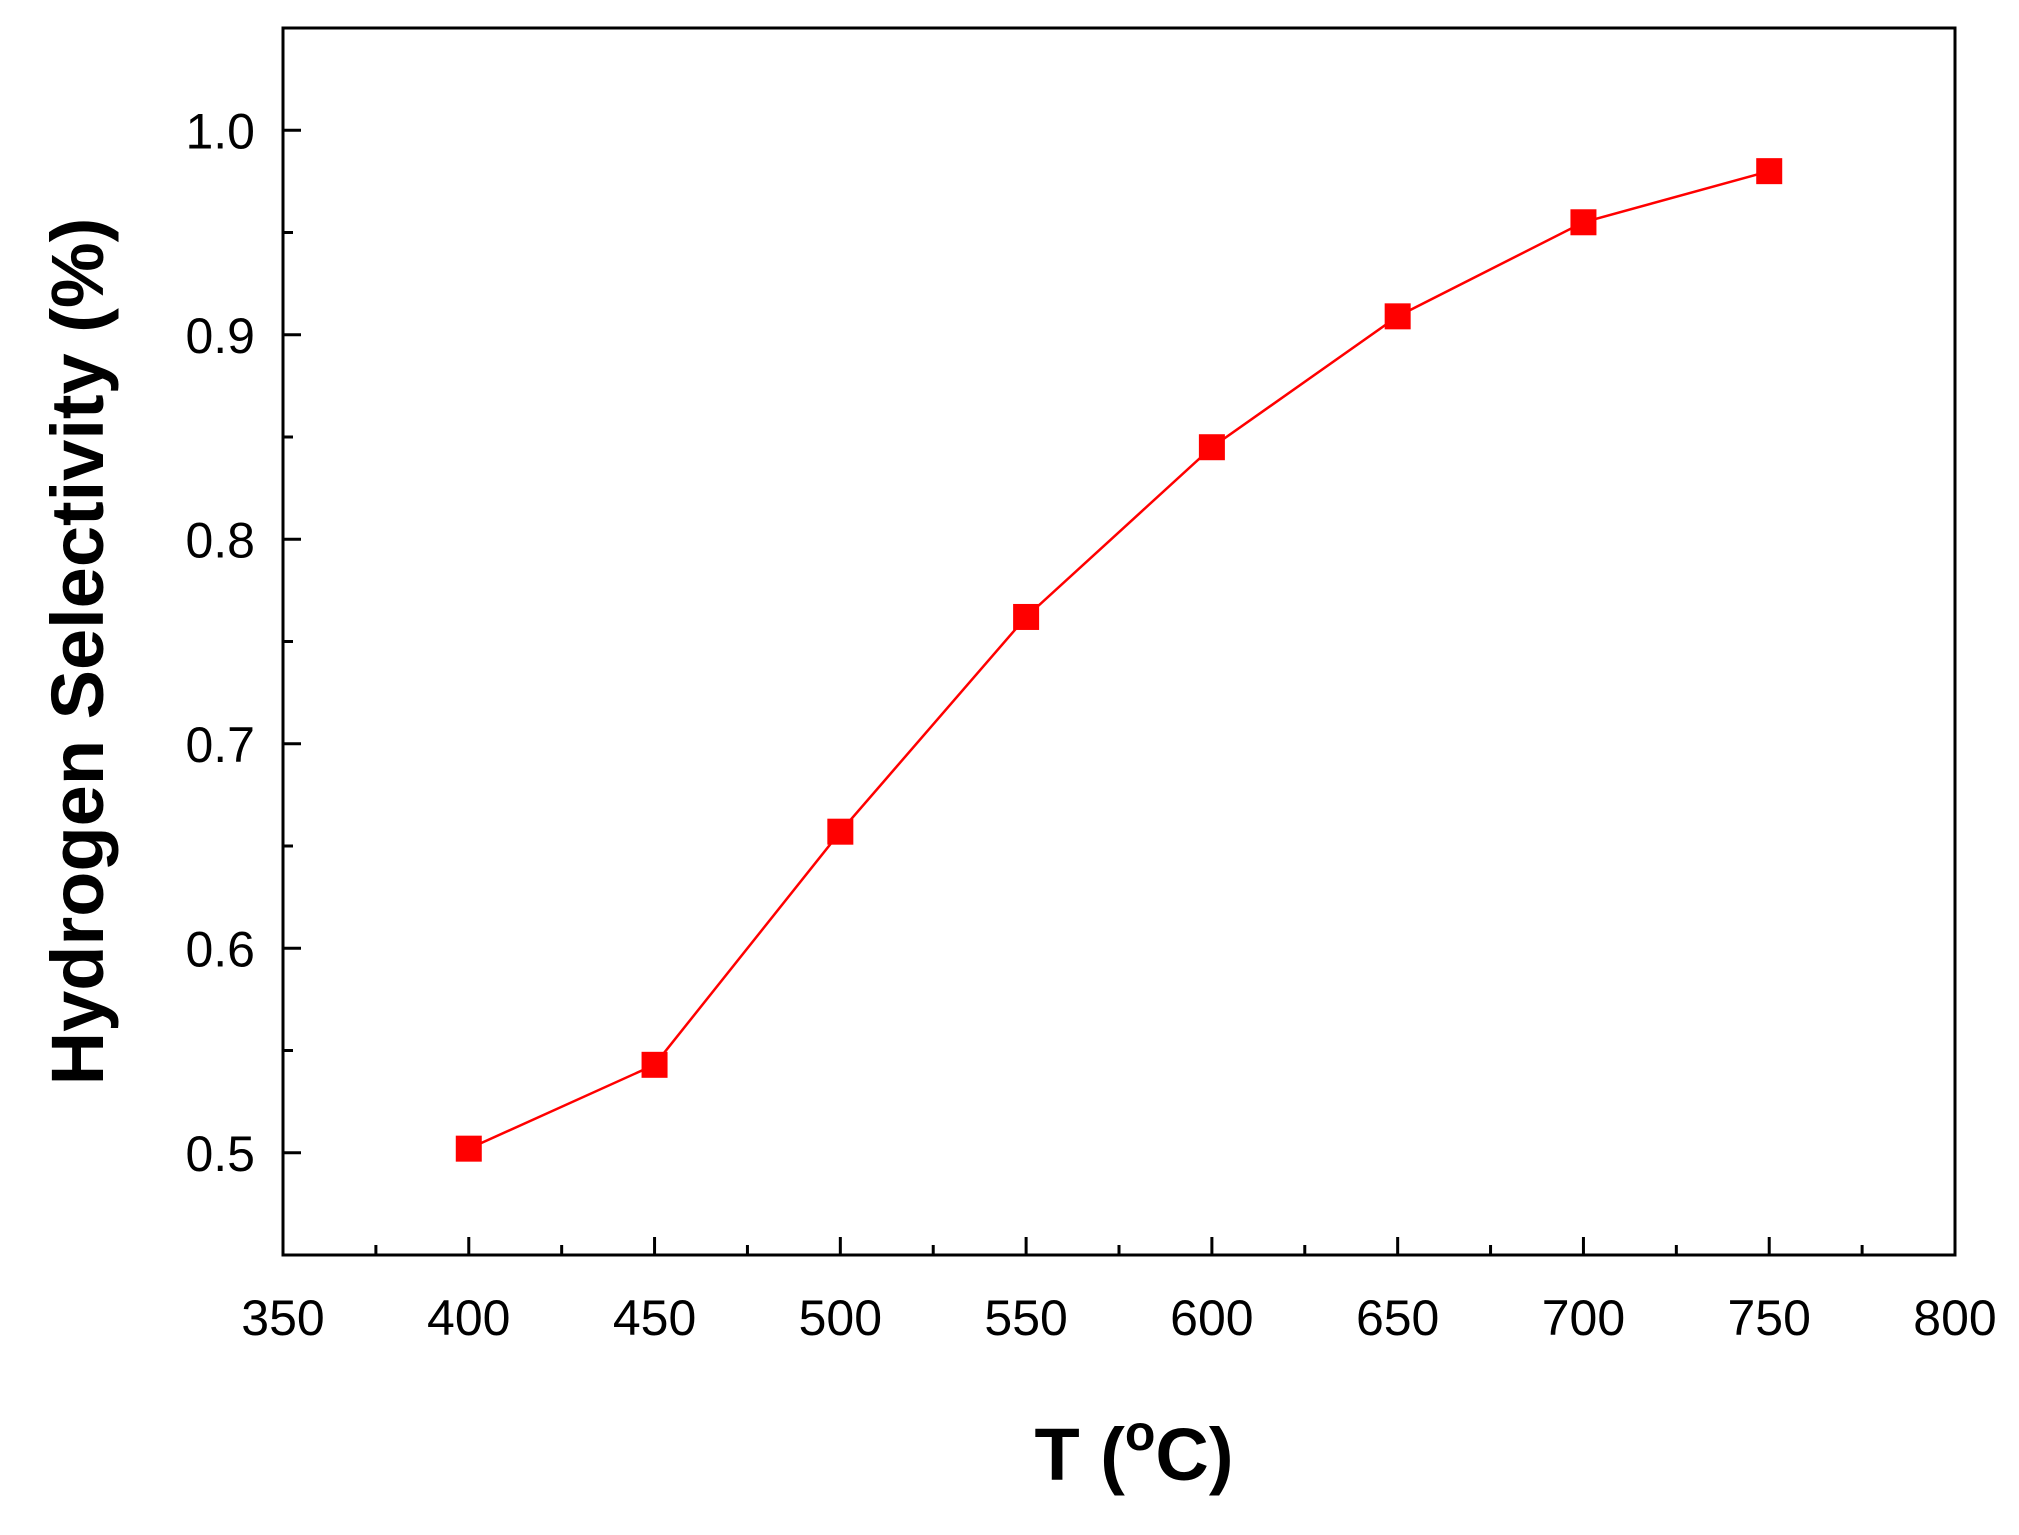 This screenshot has width=2019, height=1535. Describe the element at coordinates (1769, 1318) in the screenshot. I see `x-tick-label: 750` at that location.